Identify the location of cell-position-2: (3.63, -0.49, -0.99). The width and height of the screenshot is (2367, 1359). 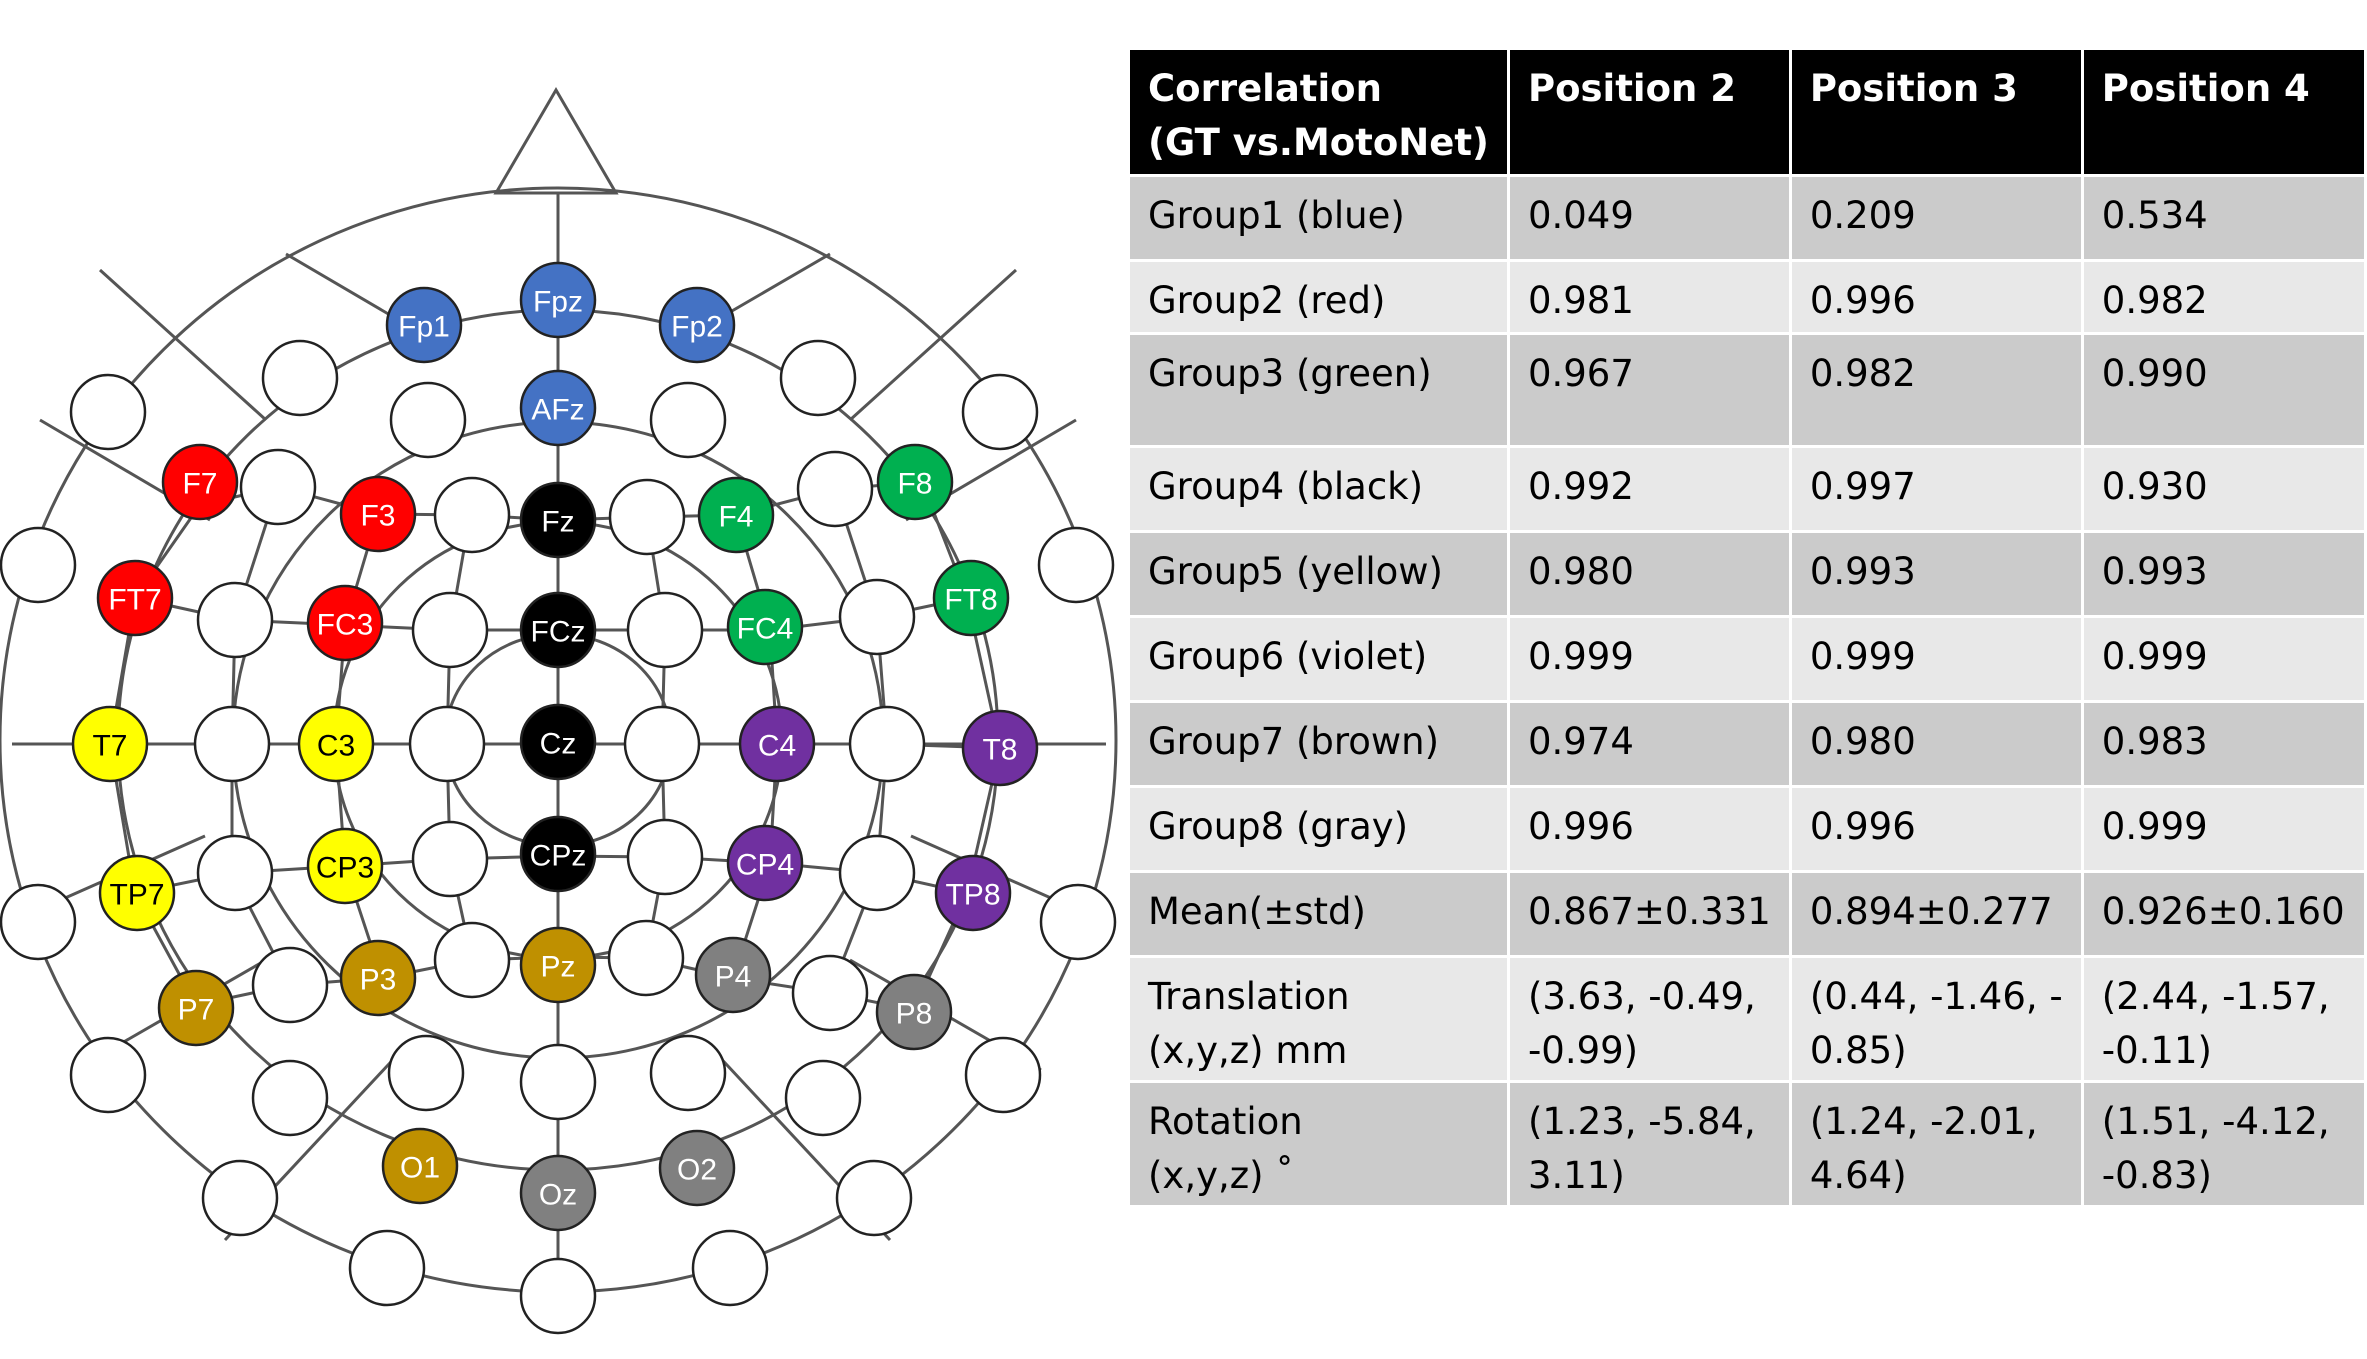
(1650, 1019).